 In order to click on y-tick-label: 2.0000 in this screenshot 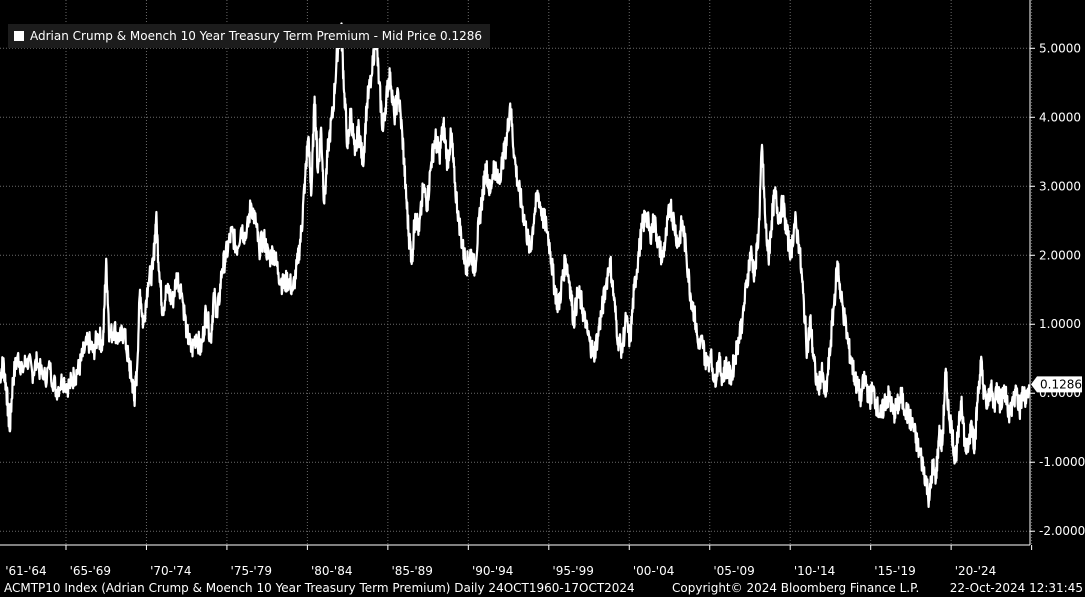, I will do `click(1060, 255)`.